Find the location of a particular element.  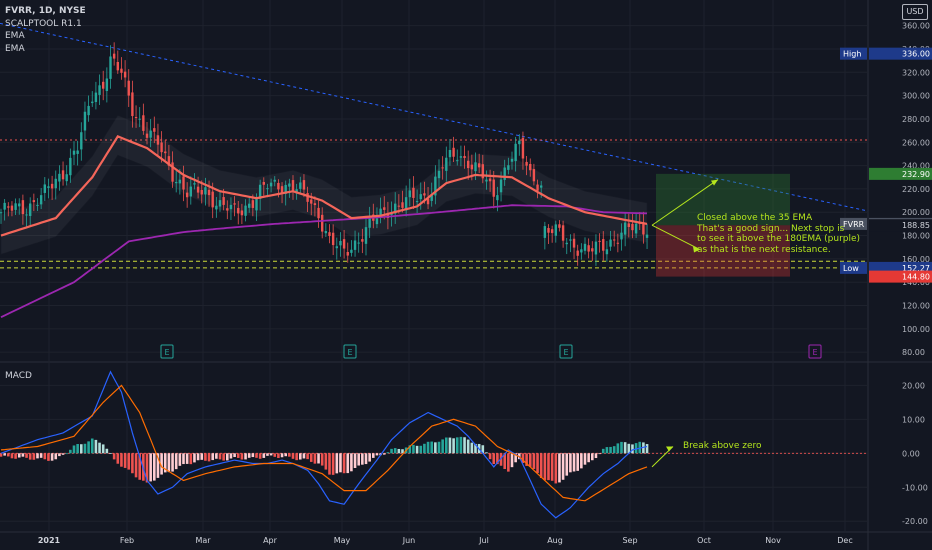

symbol-title: FVRR, 1D, NYSE is located at coordinates (45, 11).